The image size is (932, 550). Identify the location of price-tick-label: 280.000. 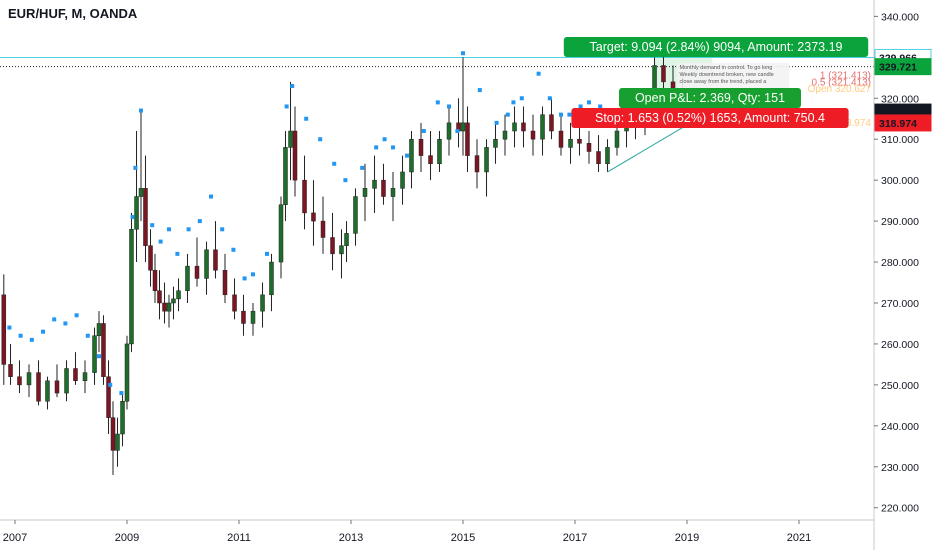
(900, 263).